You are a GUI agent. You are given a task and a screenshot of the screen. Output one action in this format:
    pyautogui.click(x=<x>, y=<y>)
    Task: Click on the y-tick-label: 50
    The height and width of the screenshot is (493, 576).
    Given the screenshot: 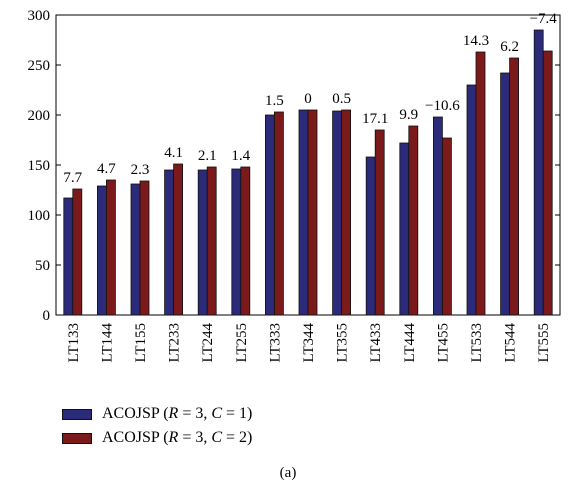 What is the action you would take?
    pyautogui.click(x=42, y=266)
    